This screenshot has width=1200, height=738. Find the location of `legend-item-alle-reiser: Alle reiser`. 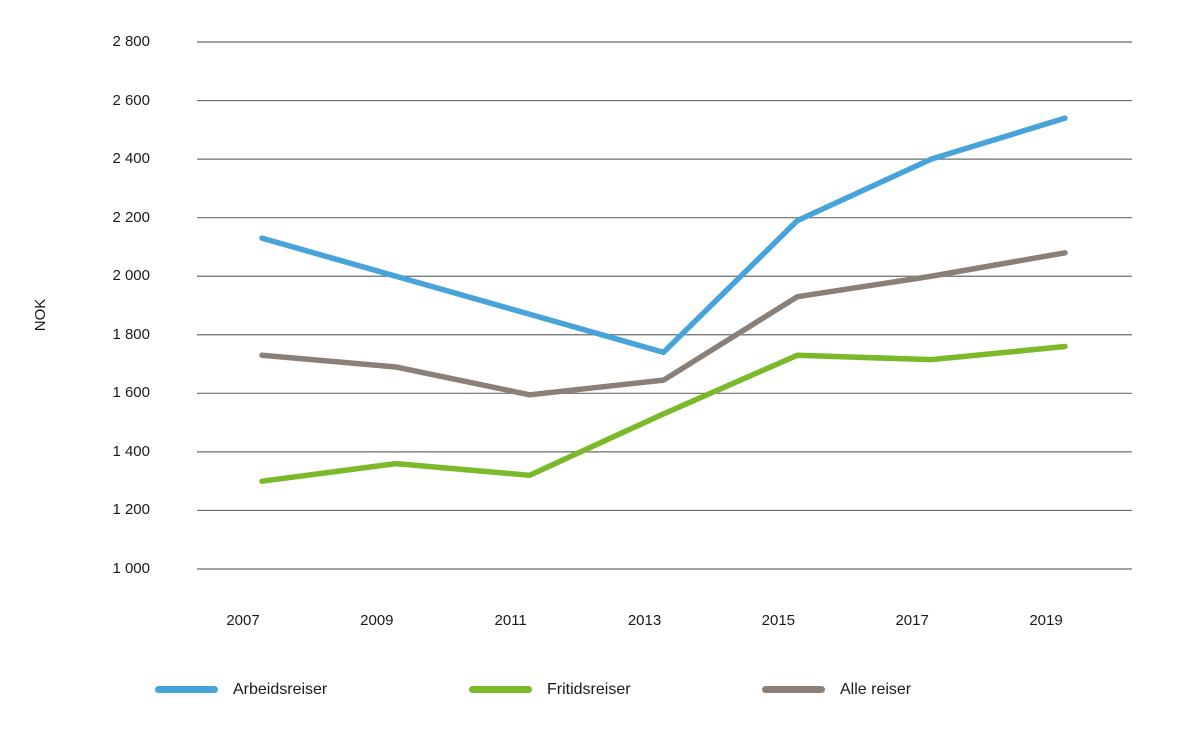

legend-item-alle-reiser: Alle reiser is located at coordinates (836, 689).